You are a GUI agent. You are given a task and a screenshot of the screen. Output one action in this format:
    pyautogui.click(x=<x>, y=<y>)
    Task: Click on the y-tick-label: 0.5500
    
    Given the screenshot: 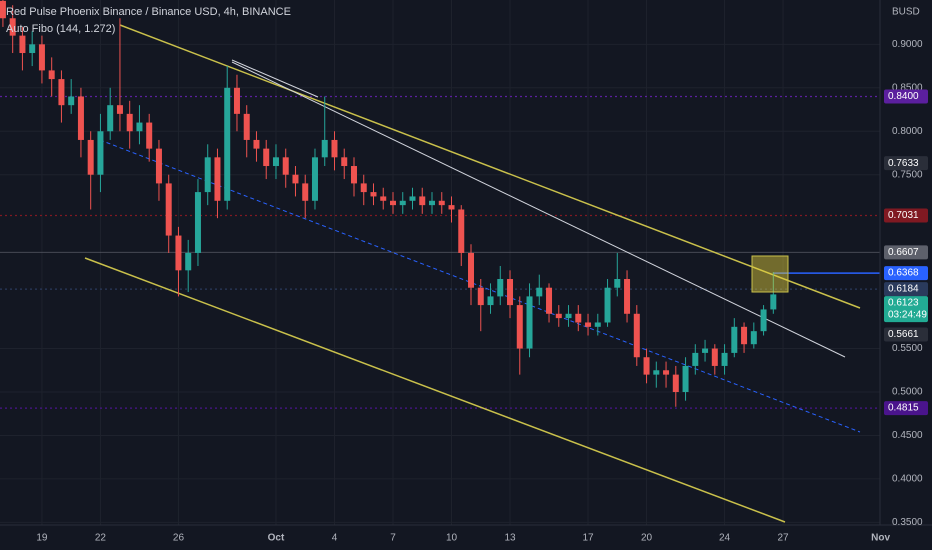 What is the action you would take?
    pyautogui.click(x=907, y=348)
    